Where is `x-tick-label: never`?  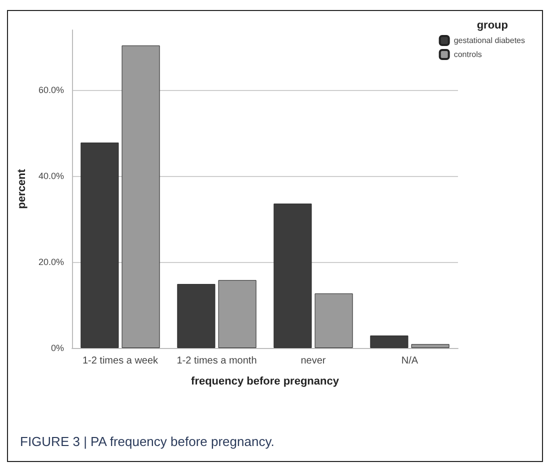 x-tick-label: never is located at coordinates (313, 361).